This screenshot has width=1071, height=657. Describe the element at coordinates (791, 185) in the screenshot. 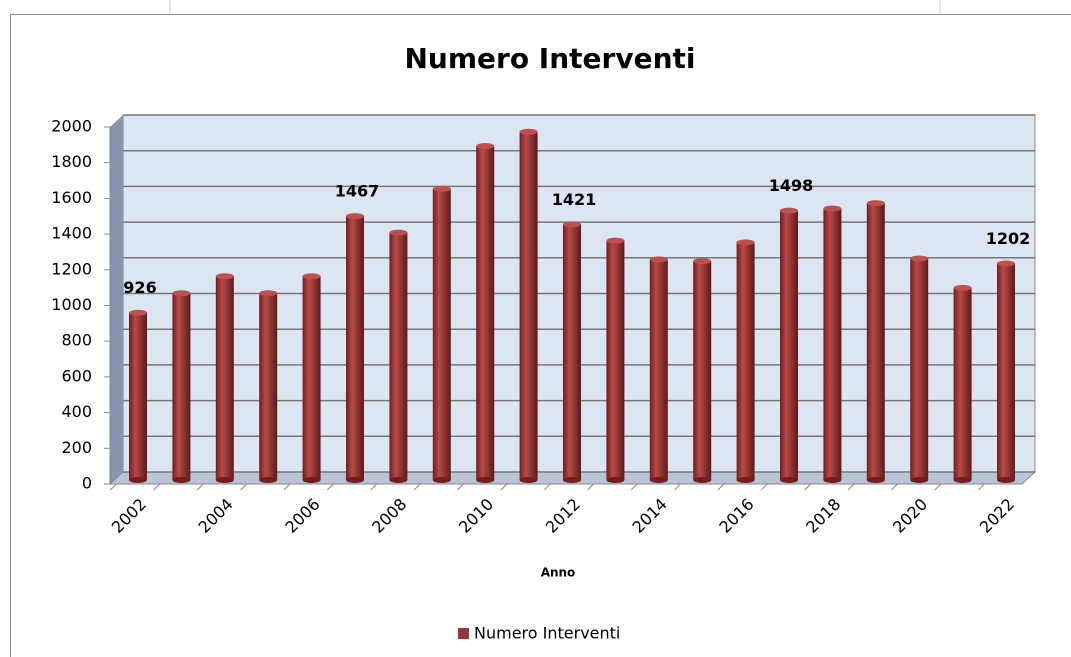

I see `data-label: 1498` at that location.